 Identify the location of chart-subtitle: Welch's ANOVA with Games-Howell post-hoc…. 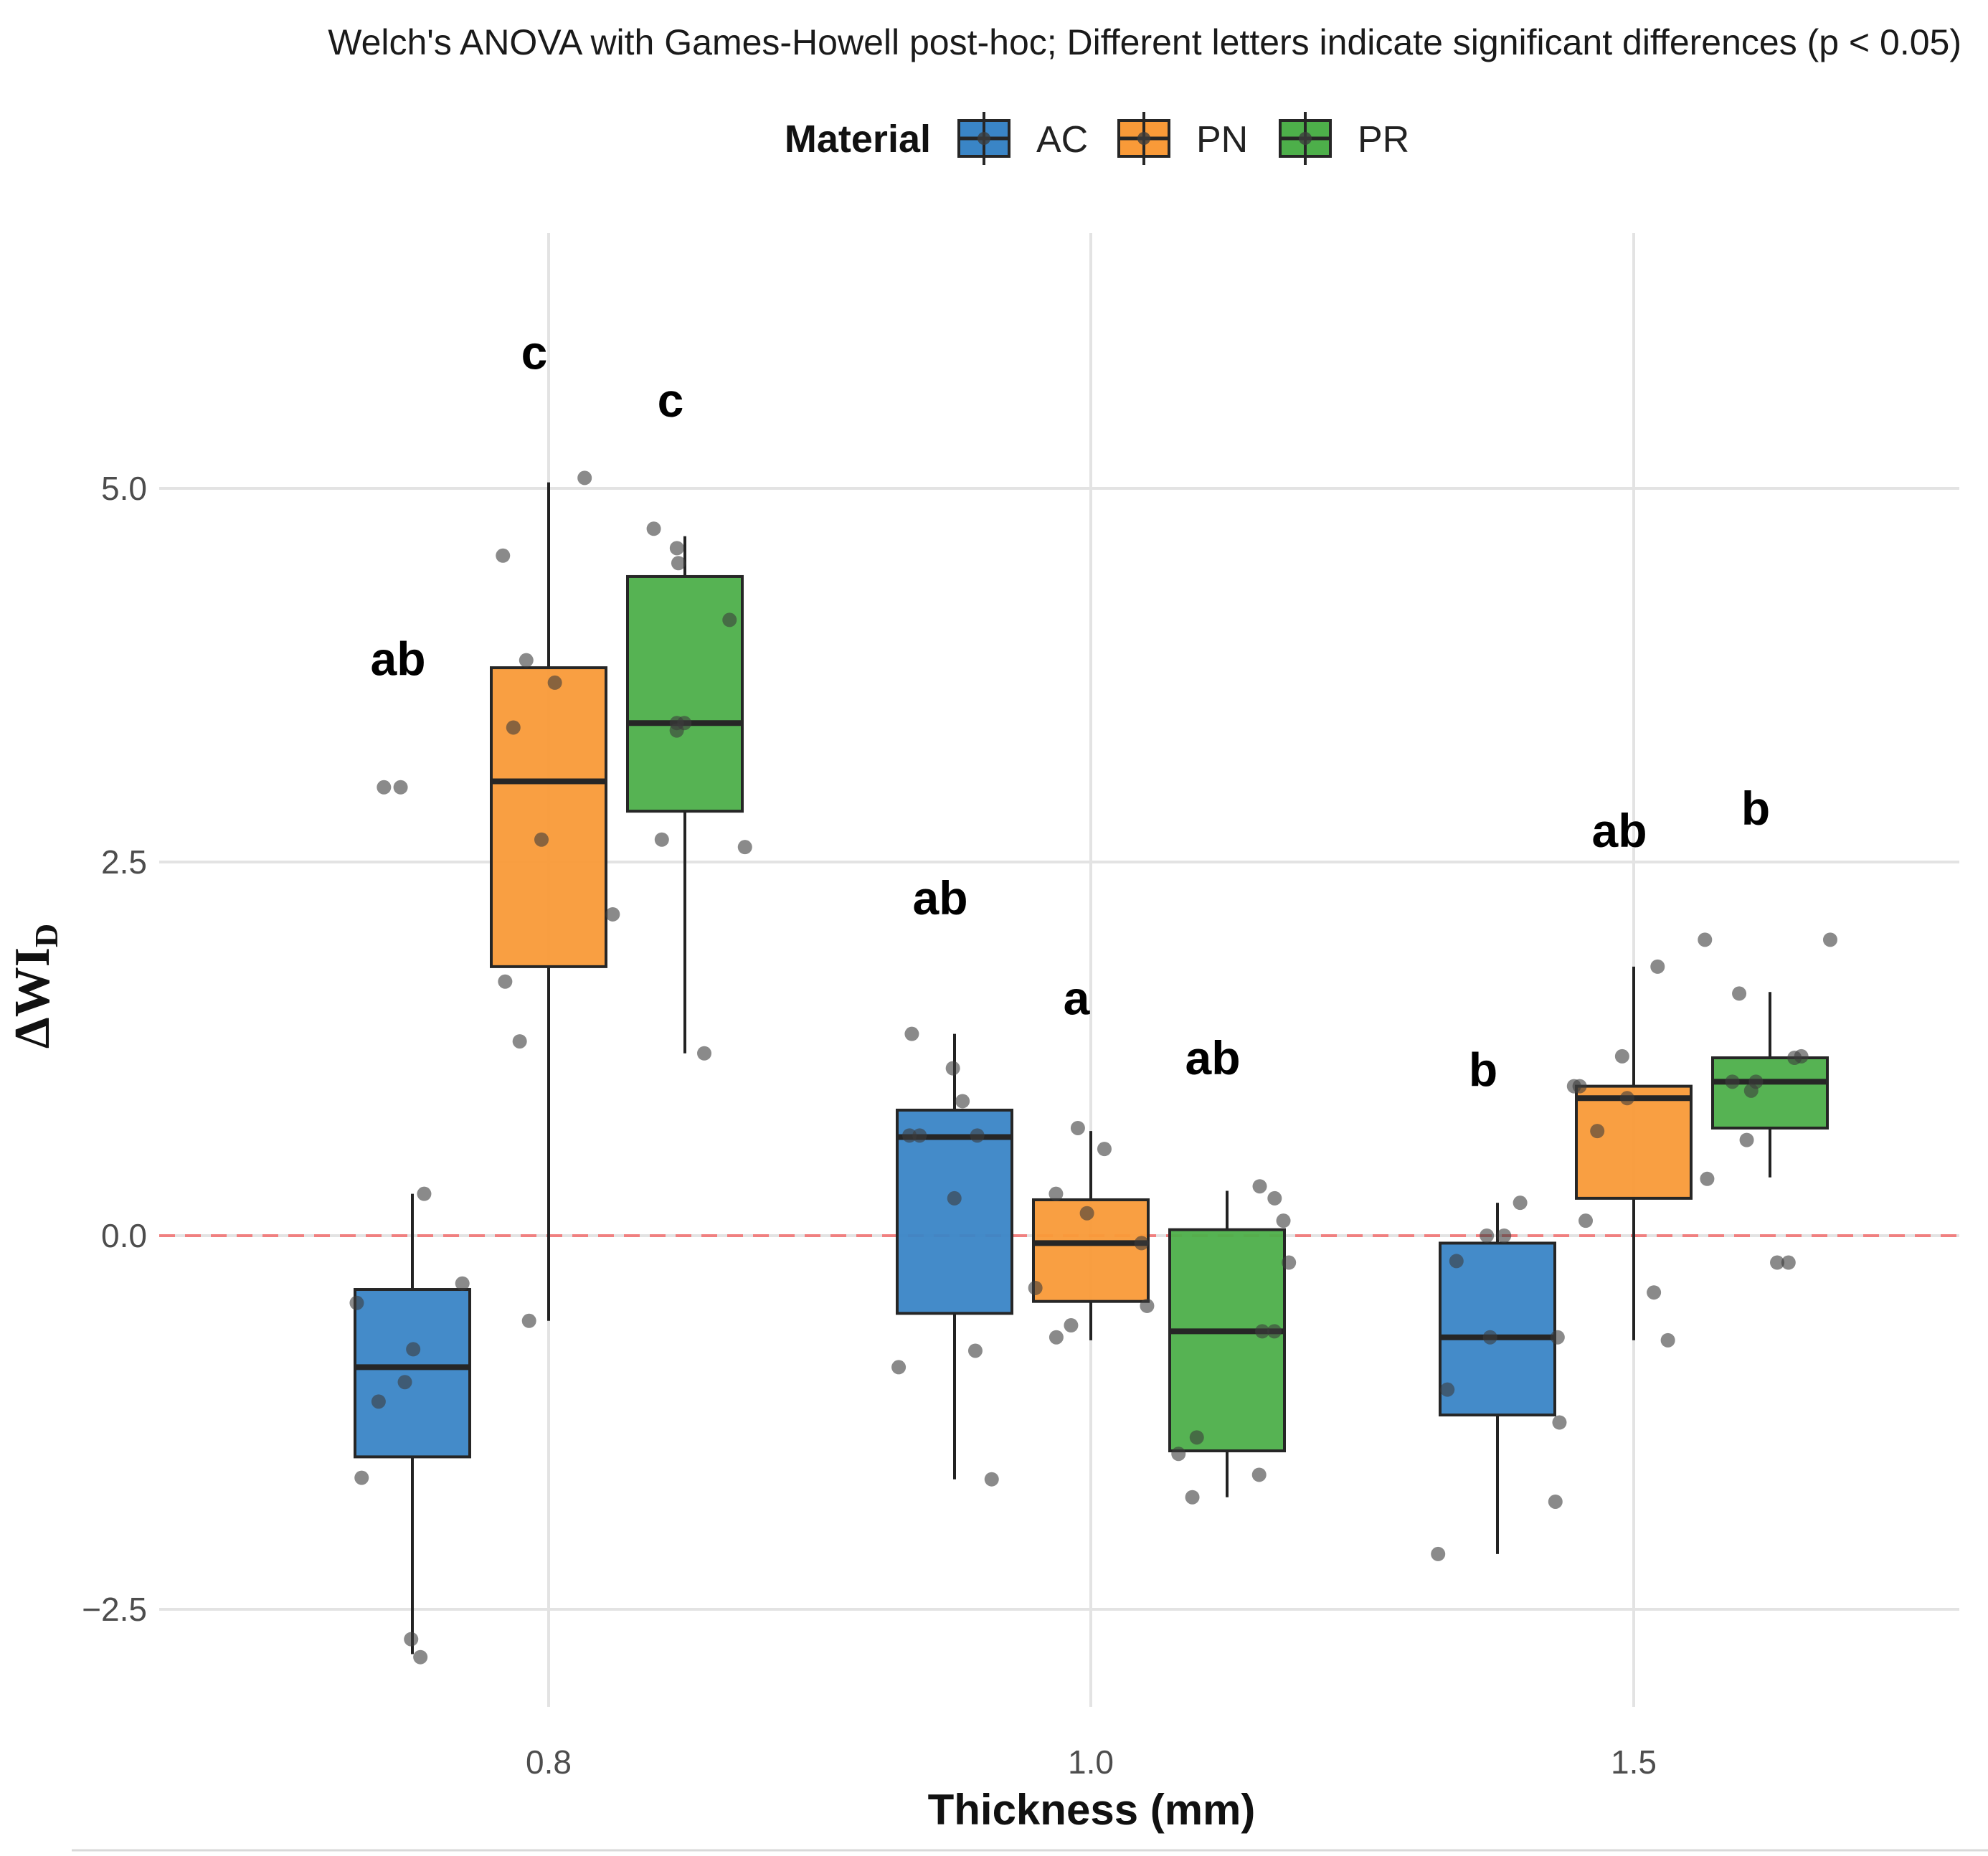
(1144, 42).